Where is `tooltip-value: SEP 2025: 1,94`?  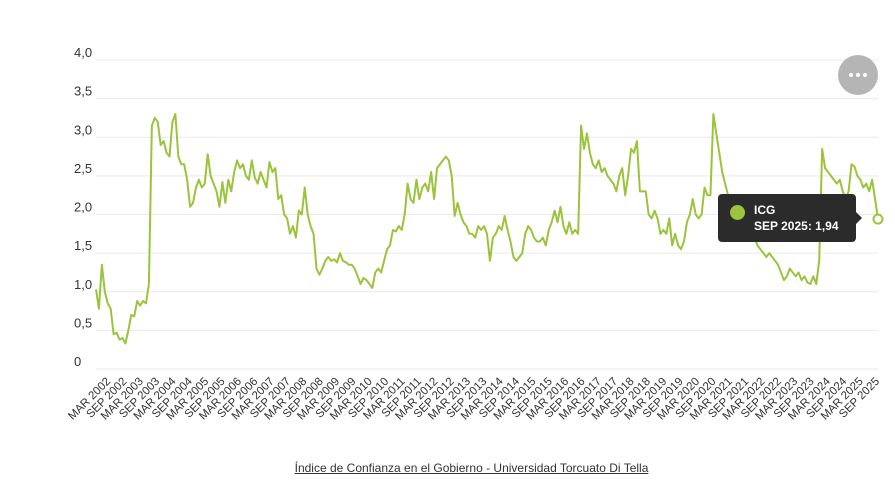
tooltip-value: SEP 2025: 1,94 is located at coordinates (796, 226).